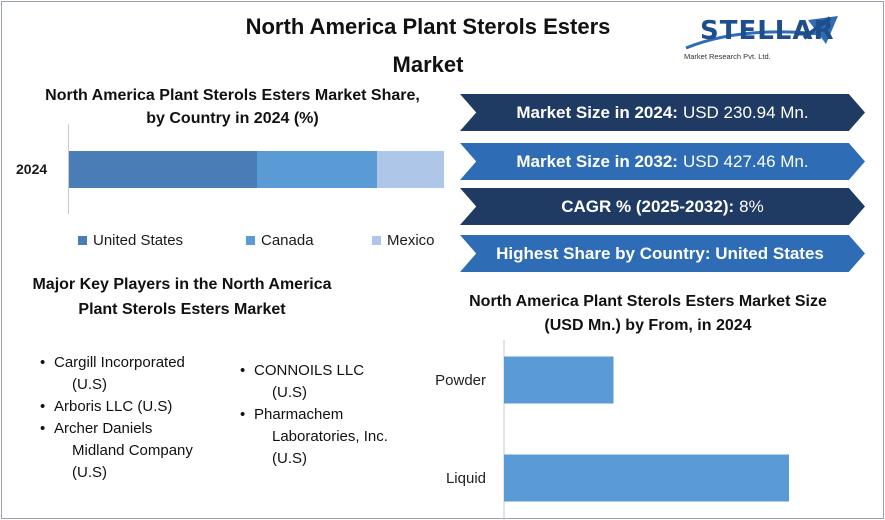  I want to click on stellar-logo: STELLAR Market Research Pvt. Ltd., so click(765, 38).